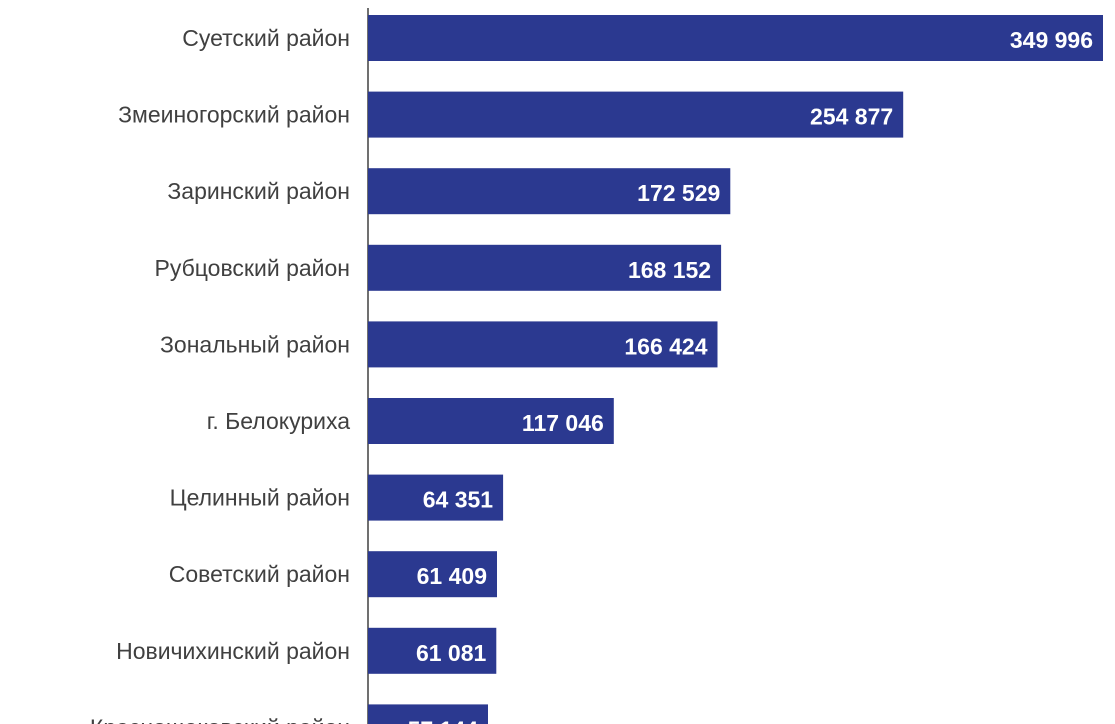 Image resolution: width=1115 pixels, height=724 pixels. I want to click on category-label: Заринский район, so click(258, 191).